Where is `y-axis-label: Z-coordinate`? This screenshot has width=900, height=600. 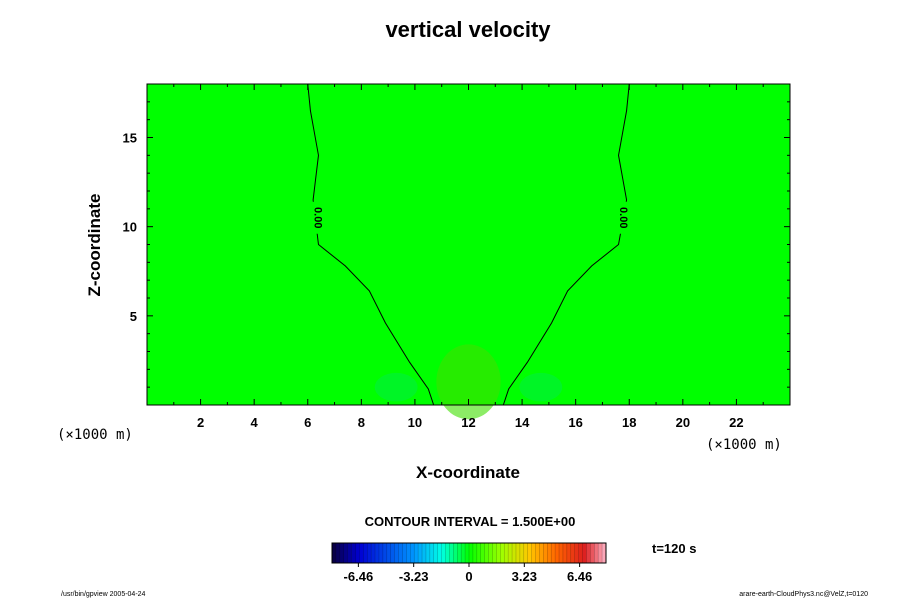
y-axis-label: Z-coordinate is located at coordinates (94, 245).